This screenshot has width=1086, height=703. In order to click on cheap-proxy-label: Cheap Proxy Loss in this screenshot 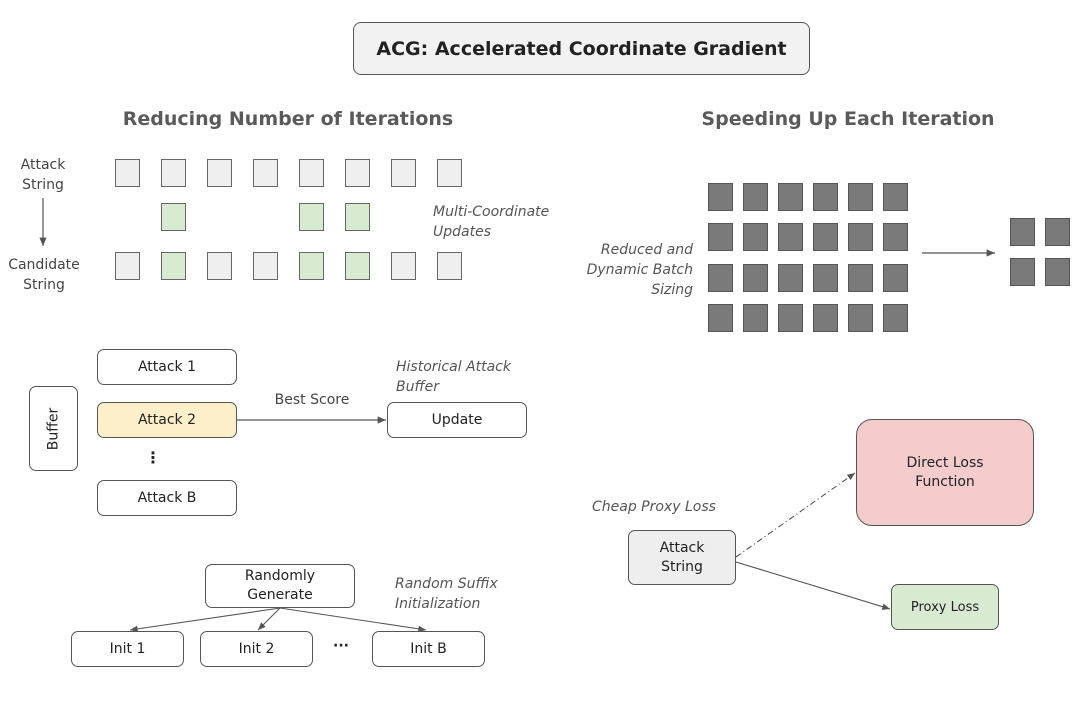, I will do `click(654, 507)`.